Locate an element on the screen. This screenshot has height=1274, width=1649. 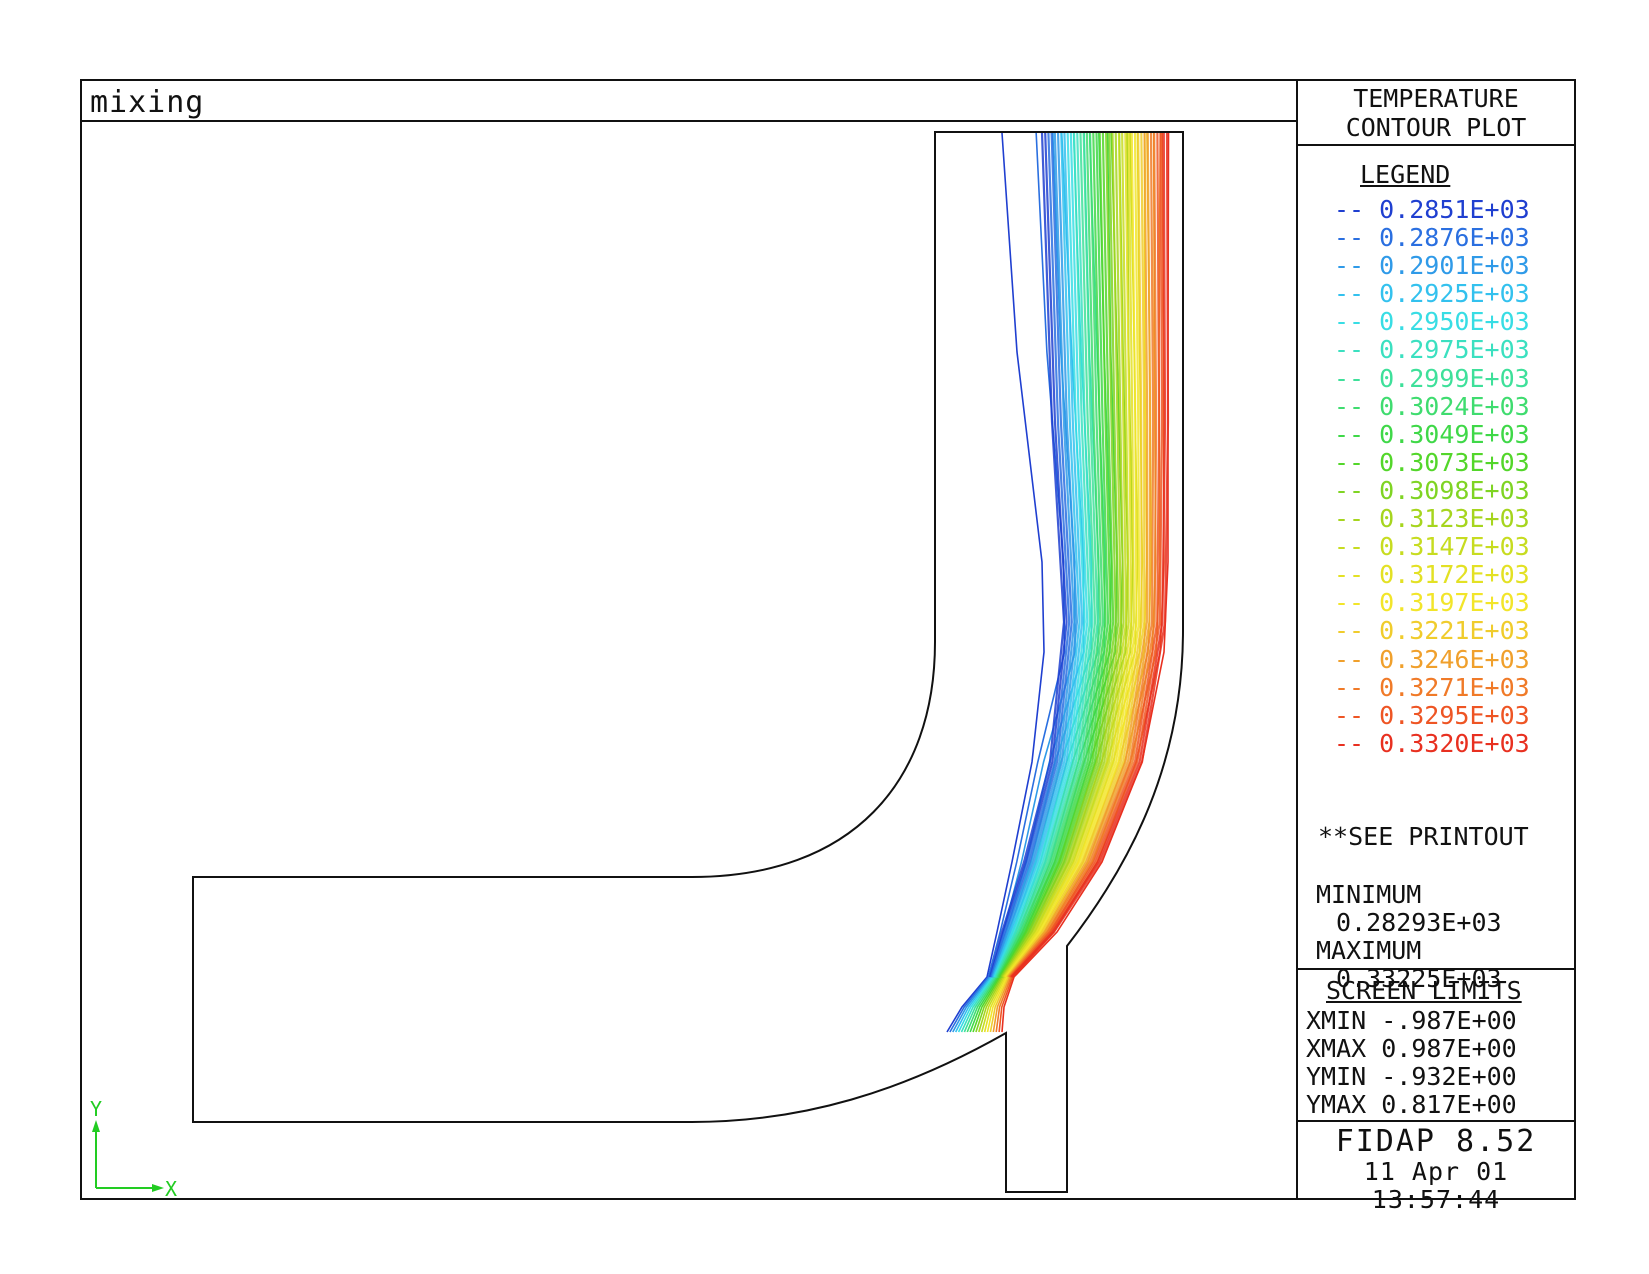
minimum-value: 0.28293E+03 is located at coordinates (1419, 922).